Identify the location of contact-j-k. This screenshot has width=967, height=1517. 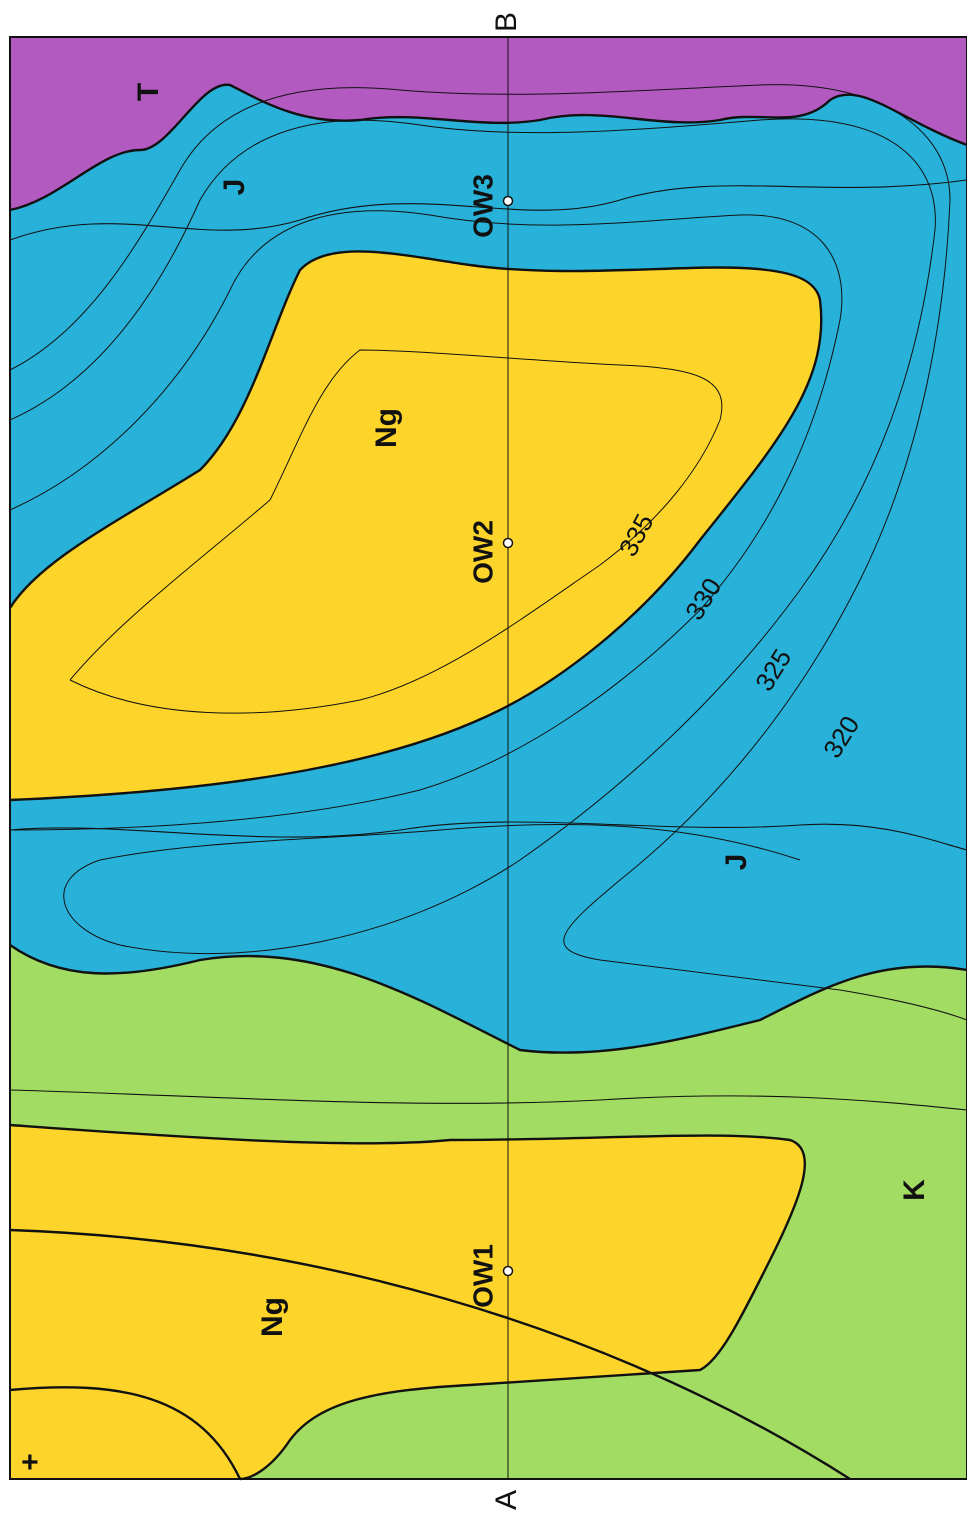
(488, 999).